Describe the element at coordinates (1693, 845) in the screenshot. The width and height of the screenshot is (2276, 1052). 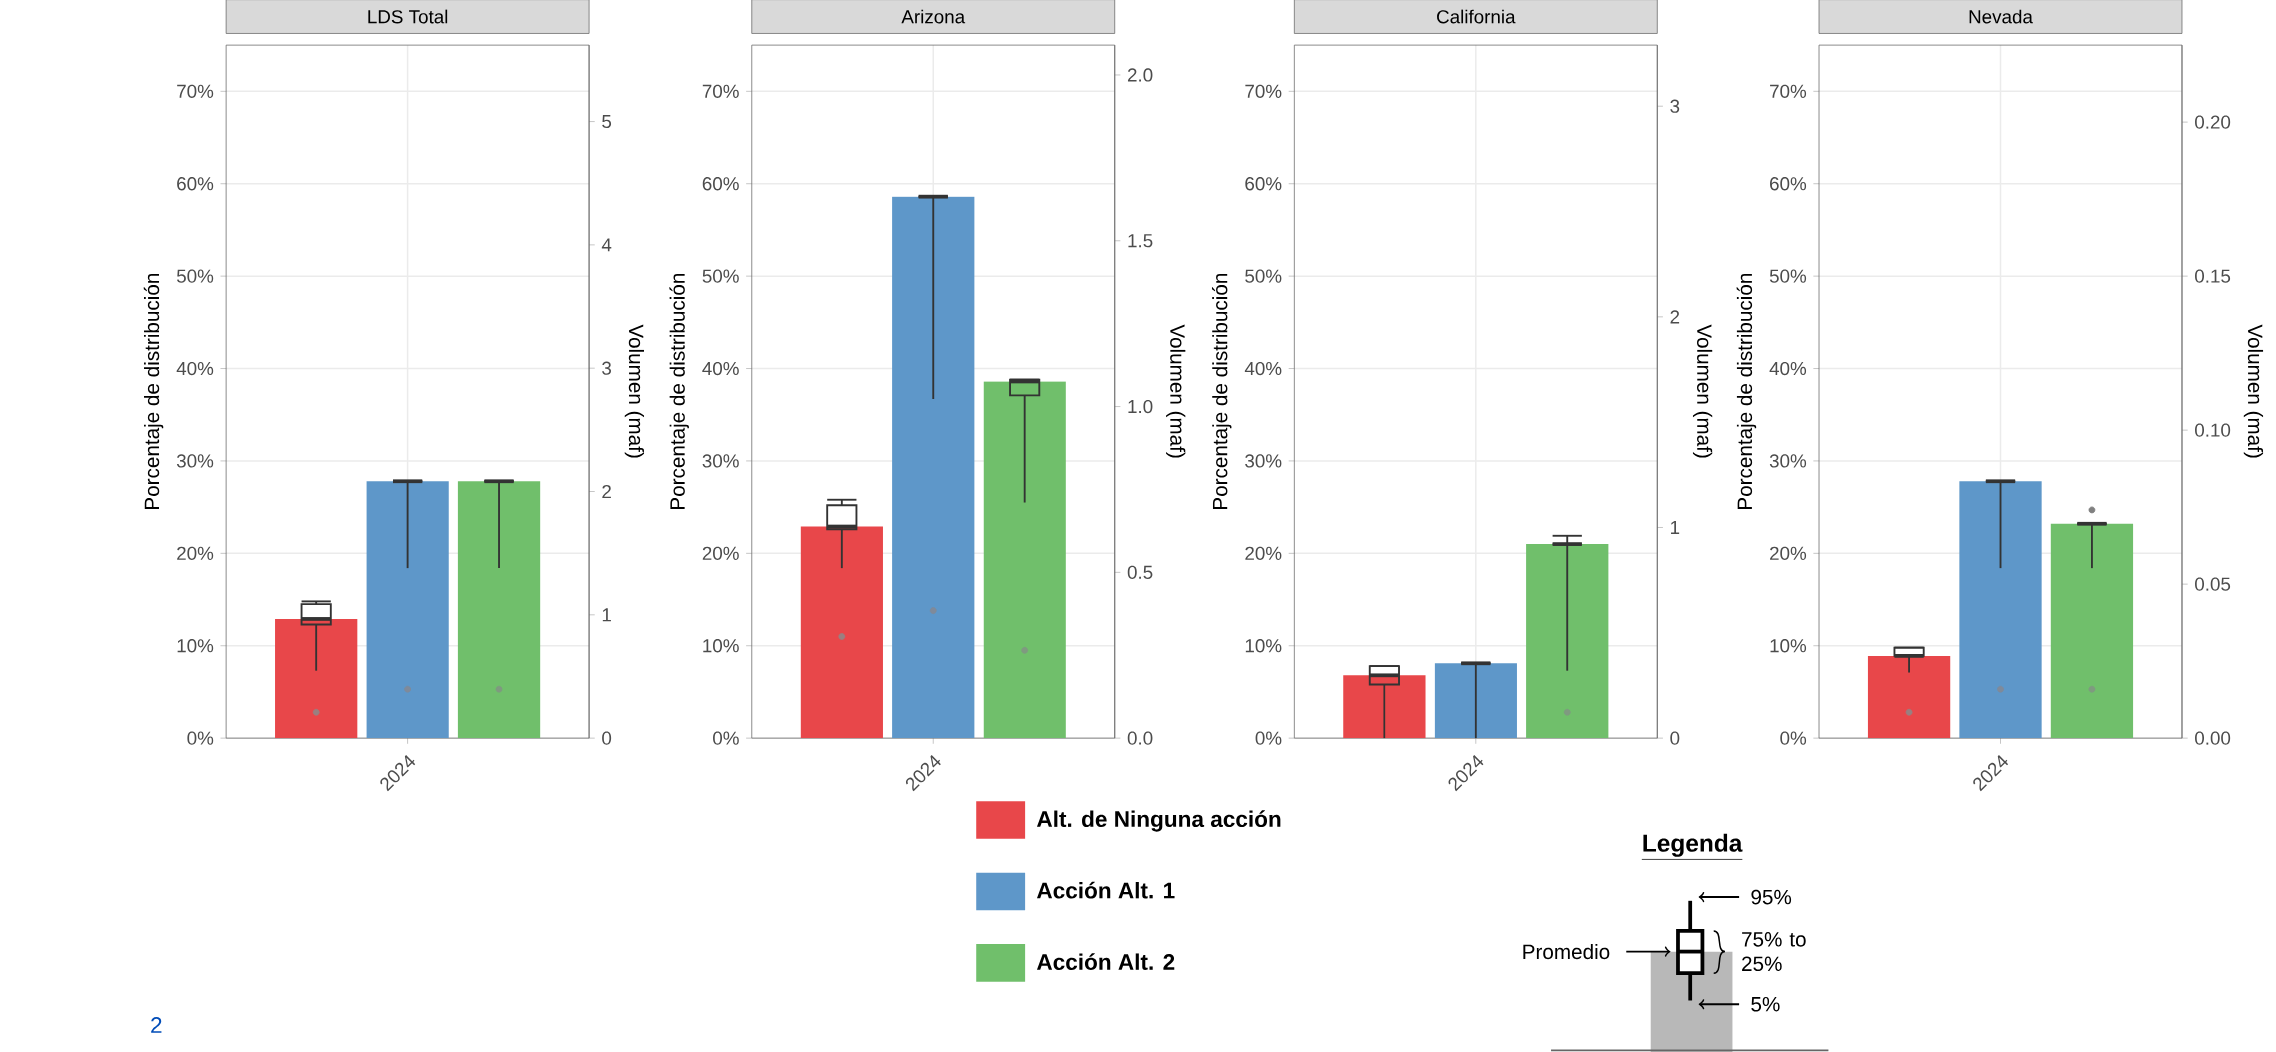
I see `text: Legenda` at that location.